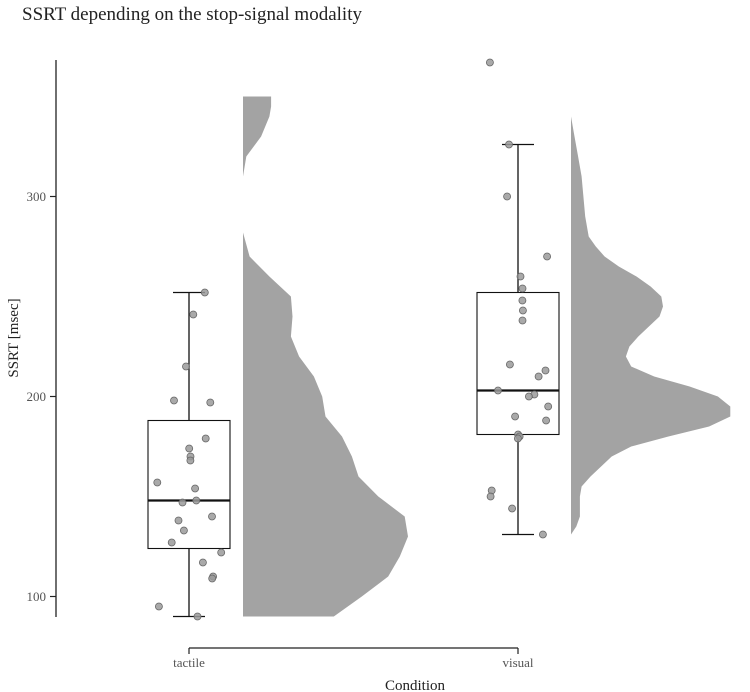 This screenshot has width=750, height=692. I want to click on y-tick-label: 100, so click(37, 596).